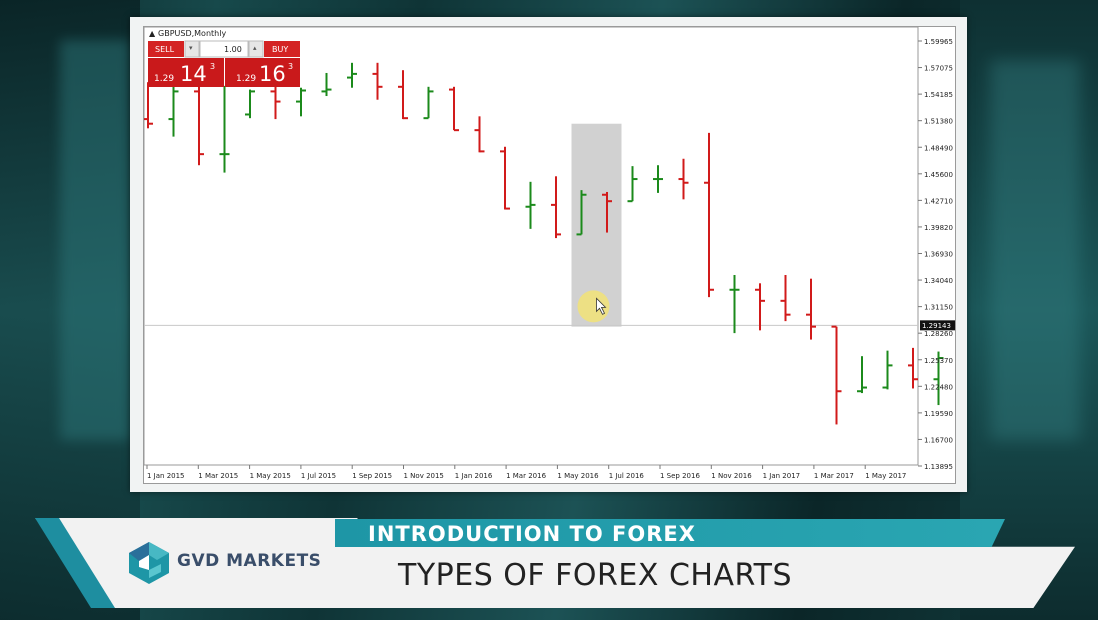  Describe the element at coordinates (938, 122) in the screenshot. I see `y-axis-tick-label: 1.51380` at that location.